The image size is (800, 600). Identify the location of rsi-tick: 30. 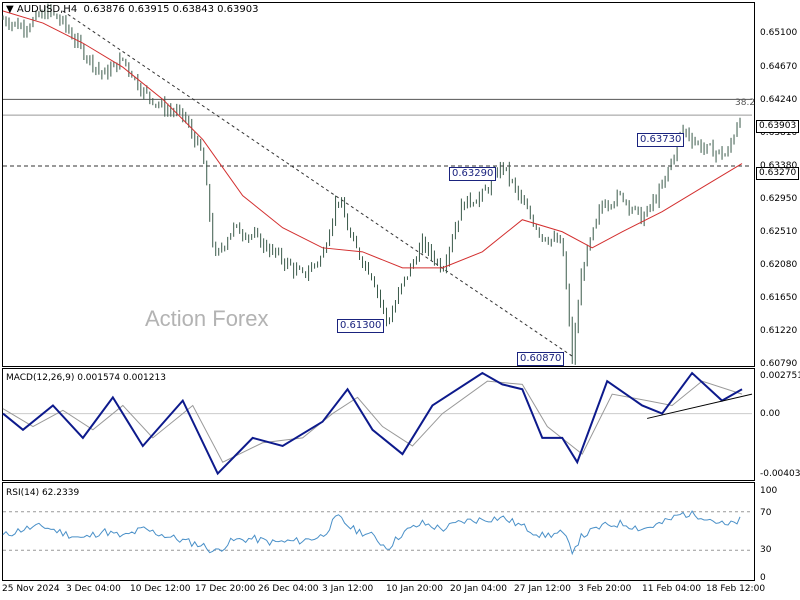
(766, 550).